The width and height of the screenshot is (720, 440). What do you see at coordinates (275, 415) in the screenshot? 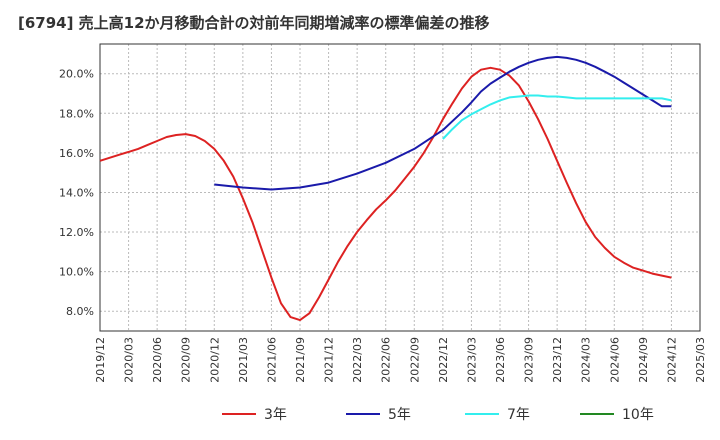
I see `legend-label: 3年` at bounding box center [275, 415].